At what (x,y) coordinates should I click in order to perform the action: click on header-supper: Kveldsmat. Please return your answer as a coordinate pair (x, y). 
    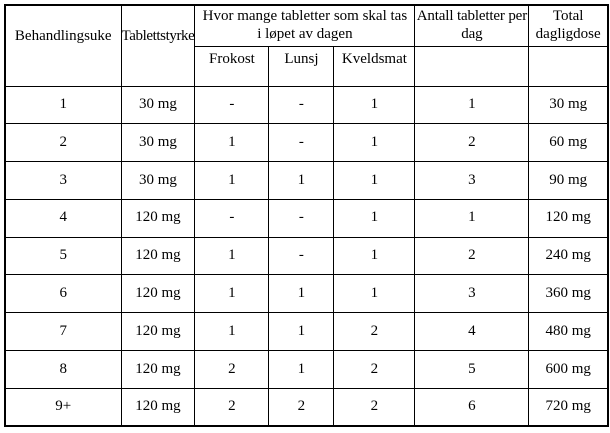
    Looking at the image, I should click on (374, 66).